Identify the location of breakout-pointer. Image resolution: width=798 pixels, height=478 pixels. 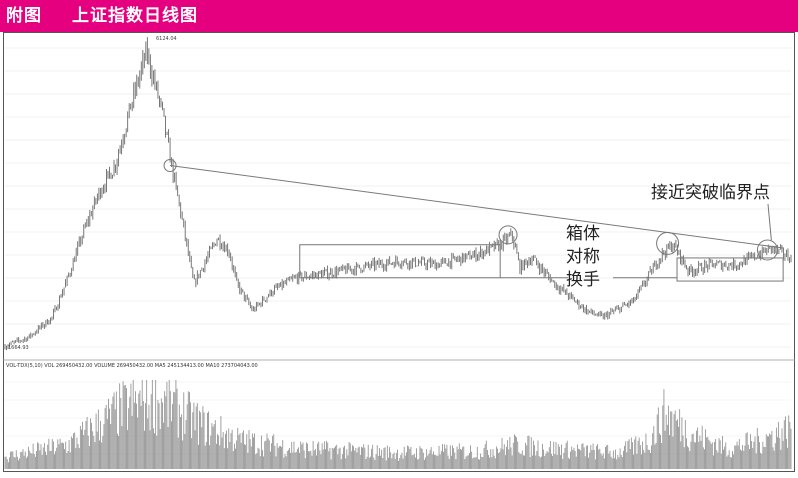
(769, 222).